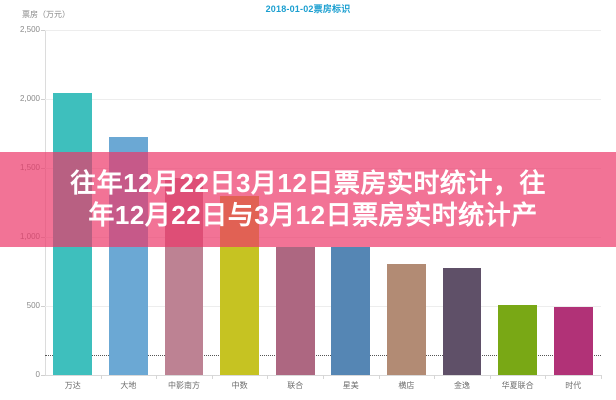 Image resolution: width=616 pixels, height=400 pixels. What do you see at coordinates (313, 214) in the screenshot?
I see `overlay-line-2: 年12月22日与3月12日票房实时统计产` at bounding box center [313, 214].